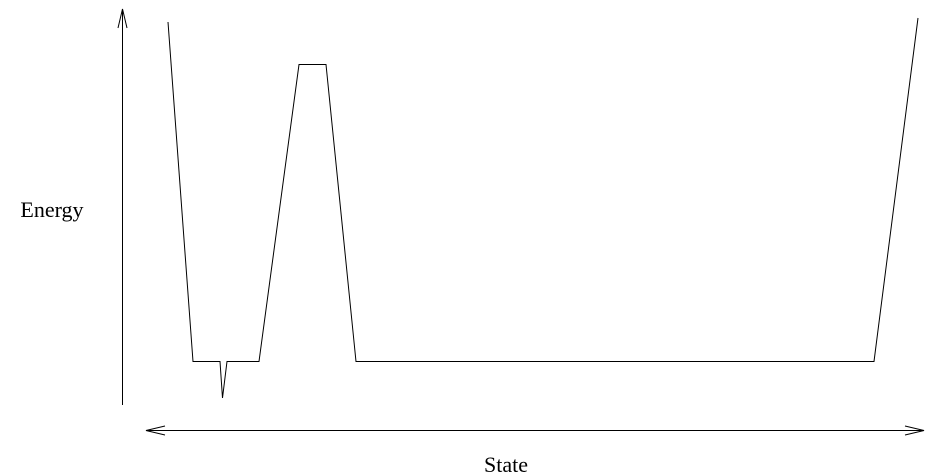 Image resolution: width=925 pixels, height=476 pixels. I want to click on y-axis, so click(122, 206).